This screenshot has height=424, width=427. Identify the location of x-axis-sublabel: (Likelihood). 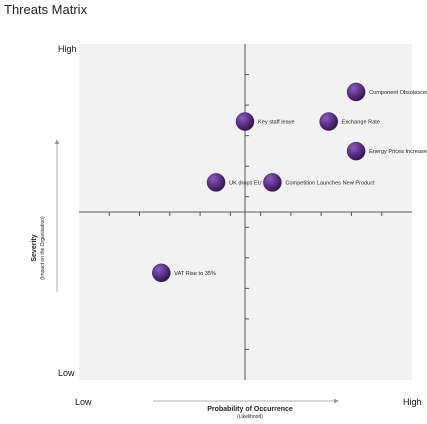
(250, 417).